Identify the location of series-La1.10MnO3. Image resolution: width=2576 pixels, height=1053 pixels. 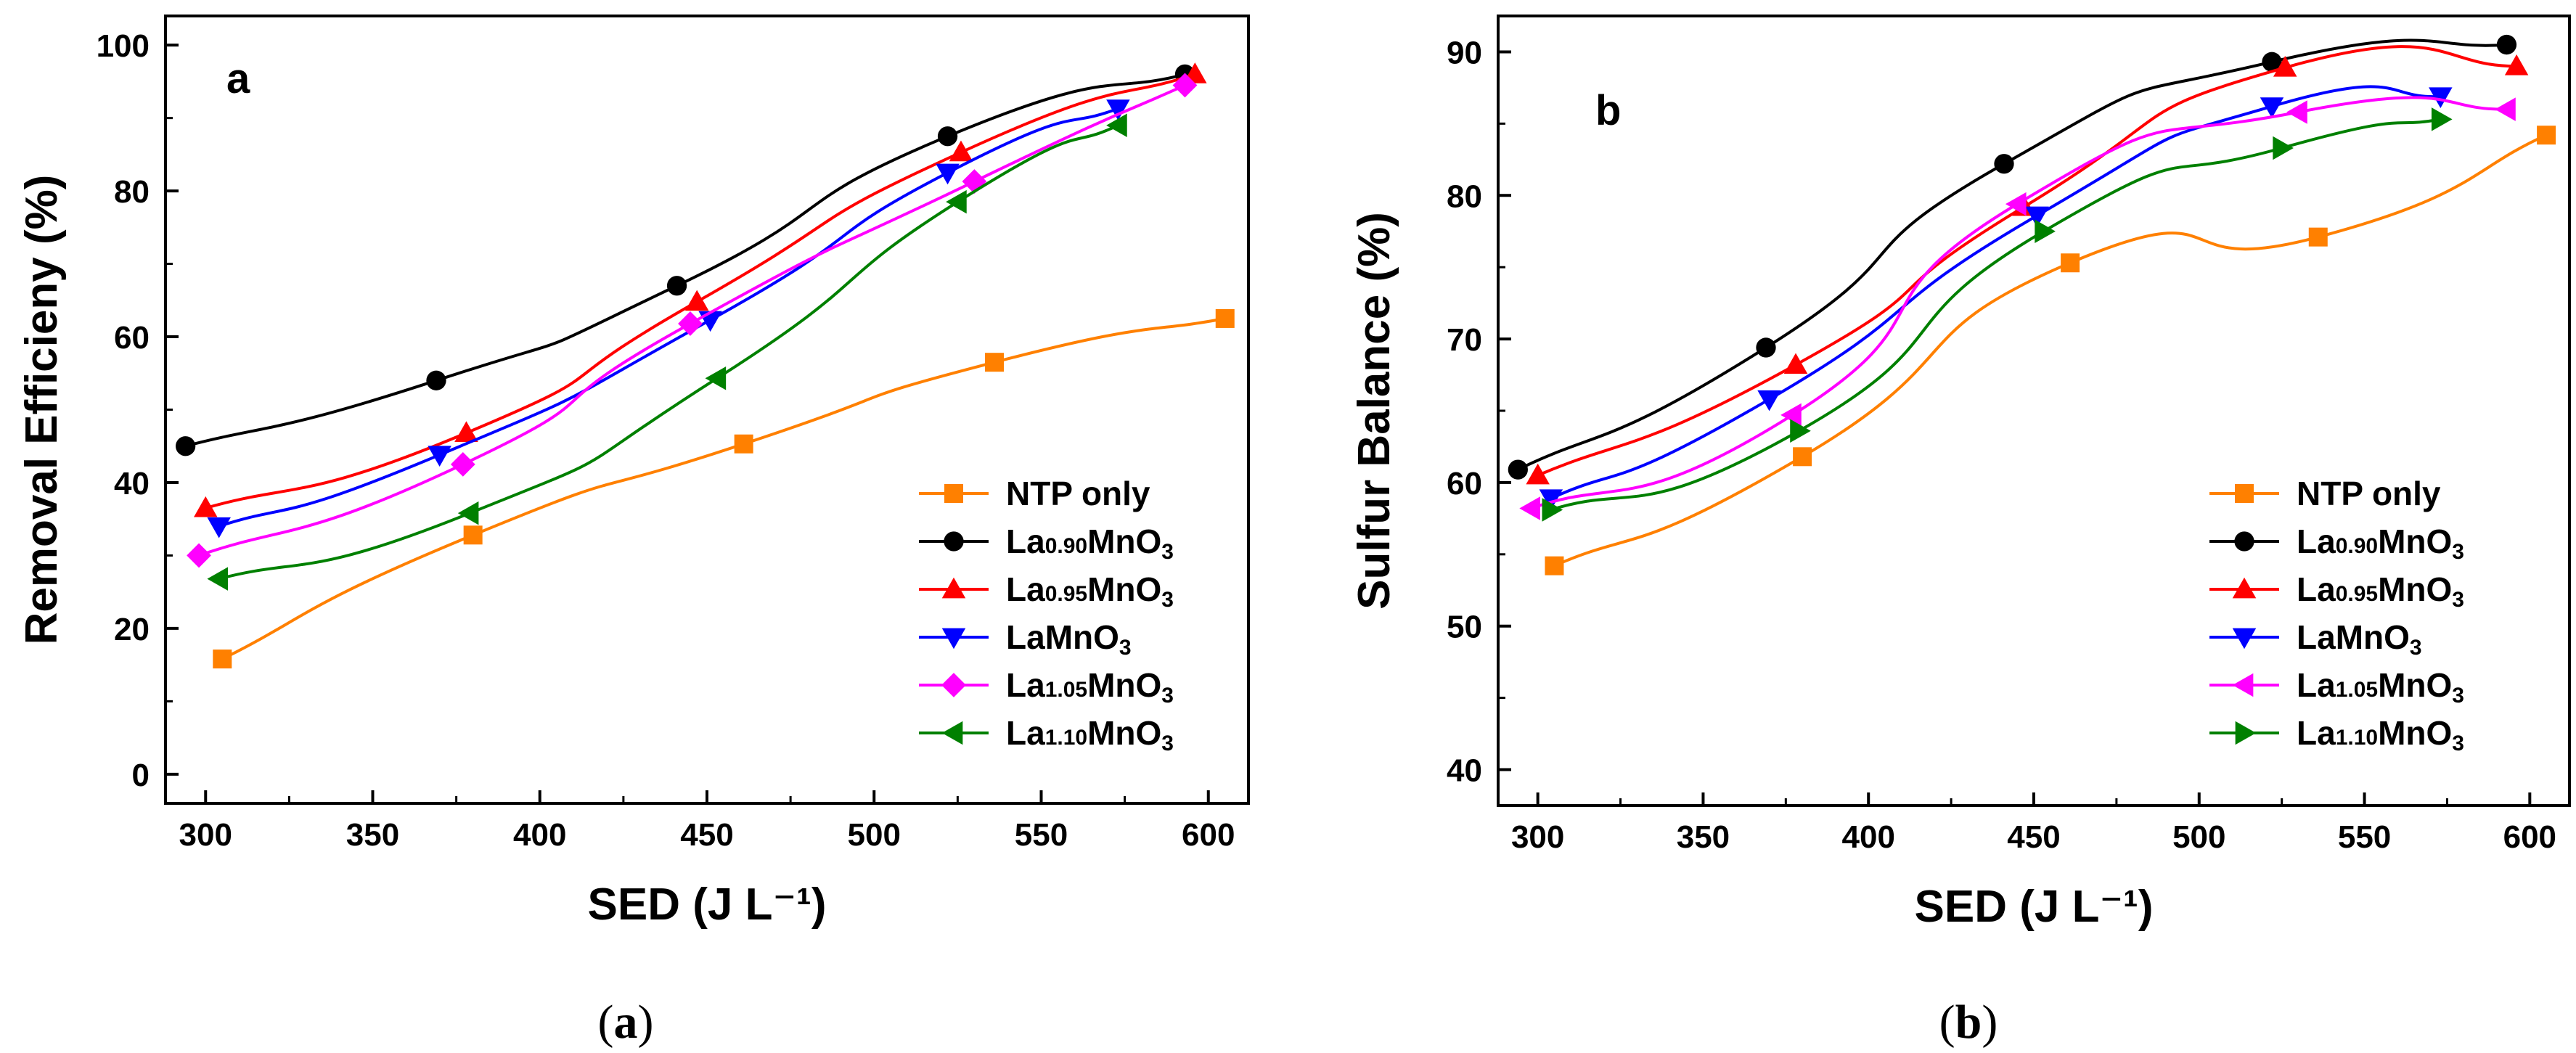
(1998, 314).